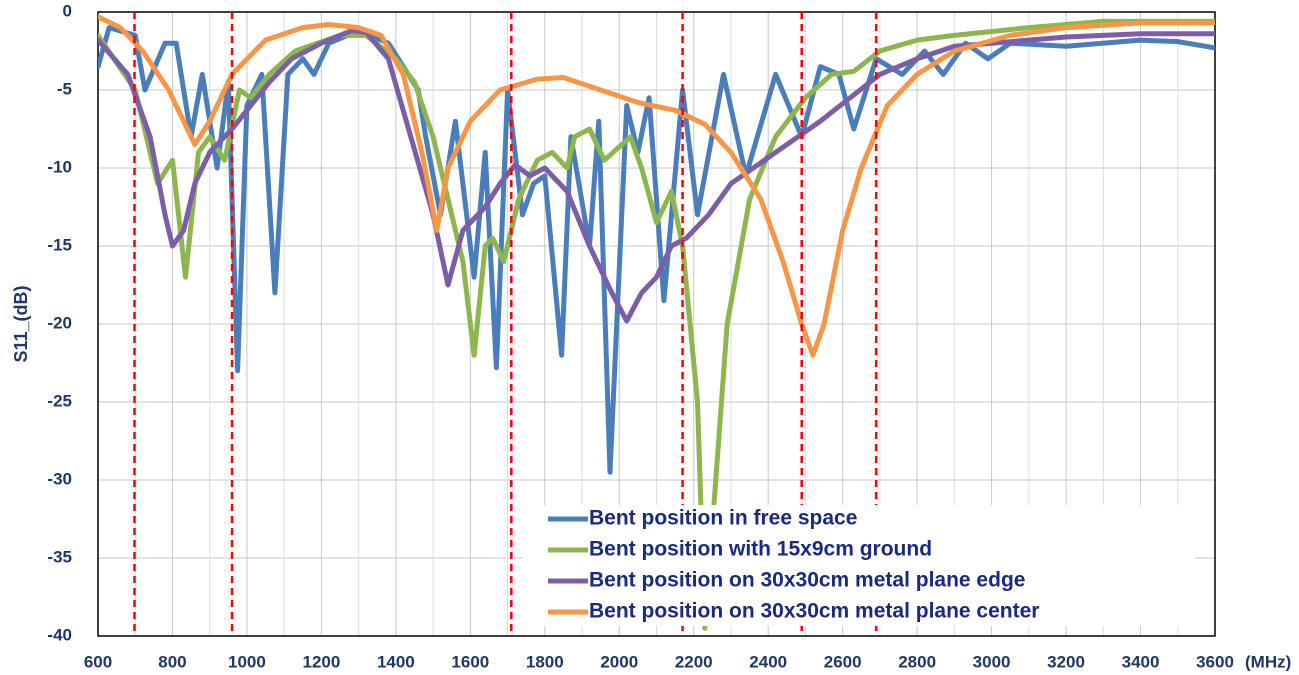  Describe the element at coordinates (396, 661) in the screenshot. I see `x-tick-label: 1400` at that location.